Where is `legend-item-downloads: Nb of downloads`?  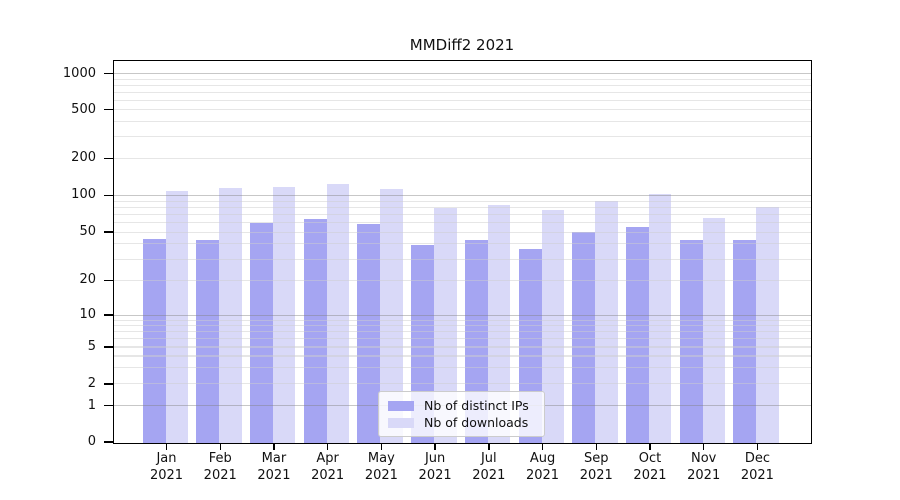 legend-item-downloads: Nb of downloads is located at coordinates (461, 422).